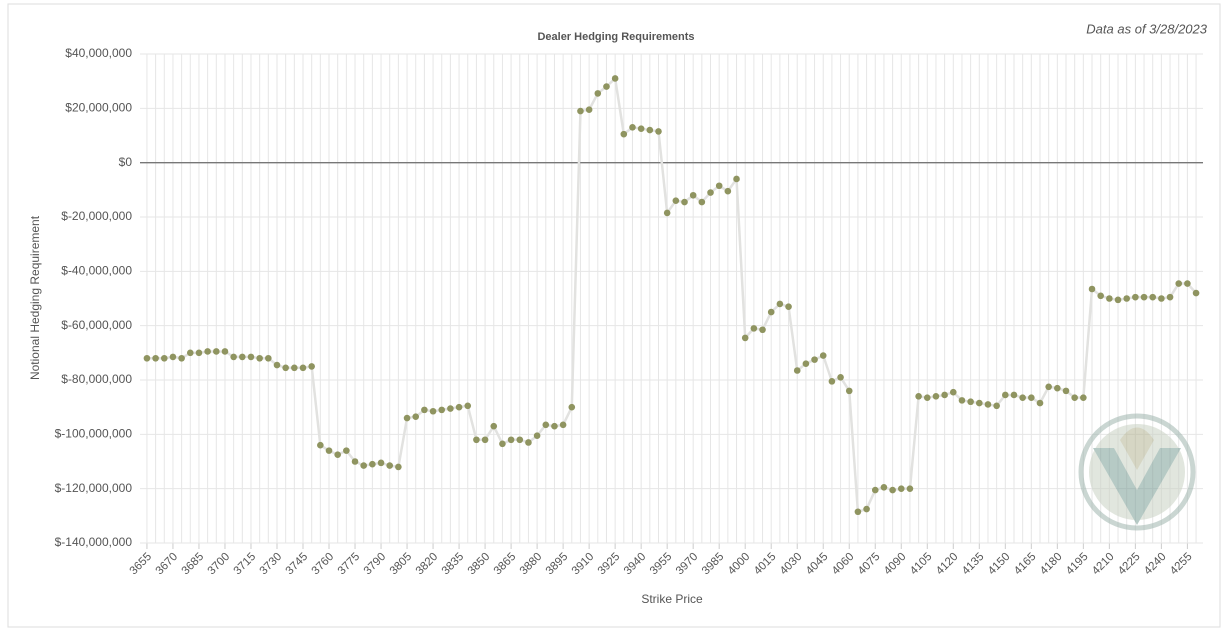 This screenshot has height=635, width=1228. Describe the element at coordinates (126, 162) in the screenshot. I see `y-tick-label: $0` at that location.